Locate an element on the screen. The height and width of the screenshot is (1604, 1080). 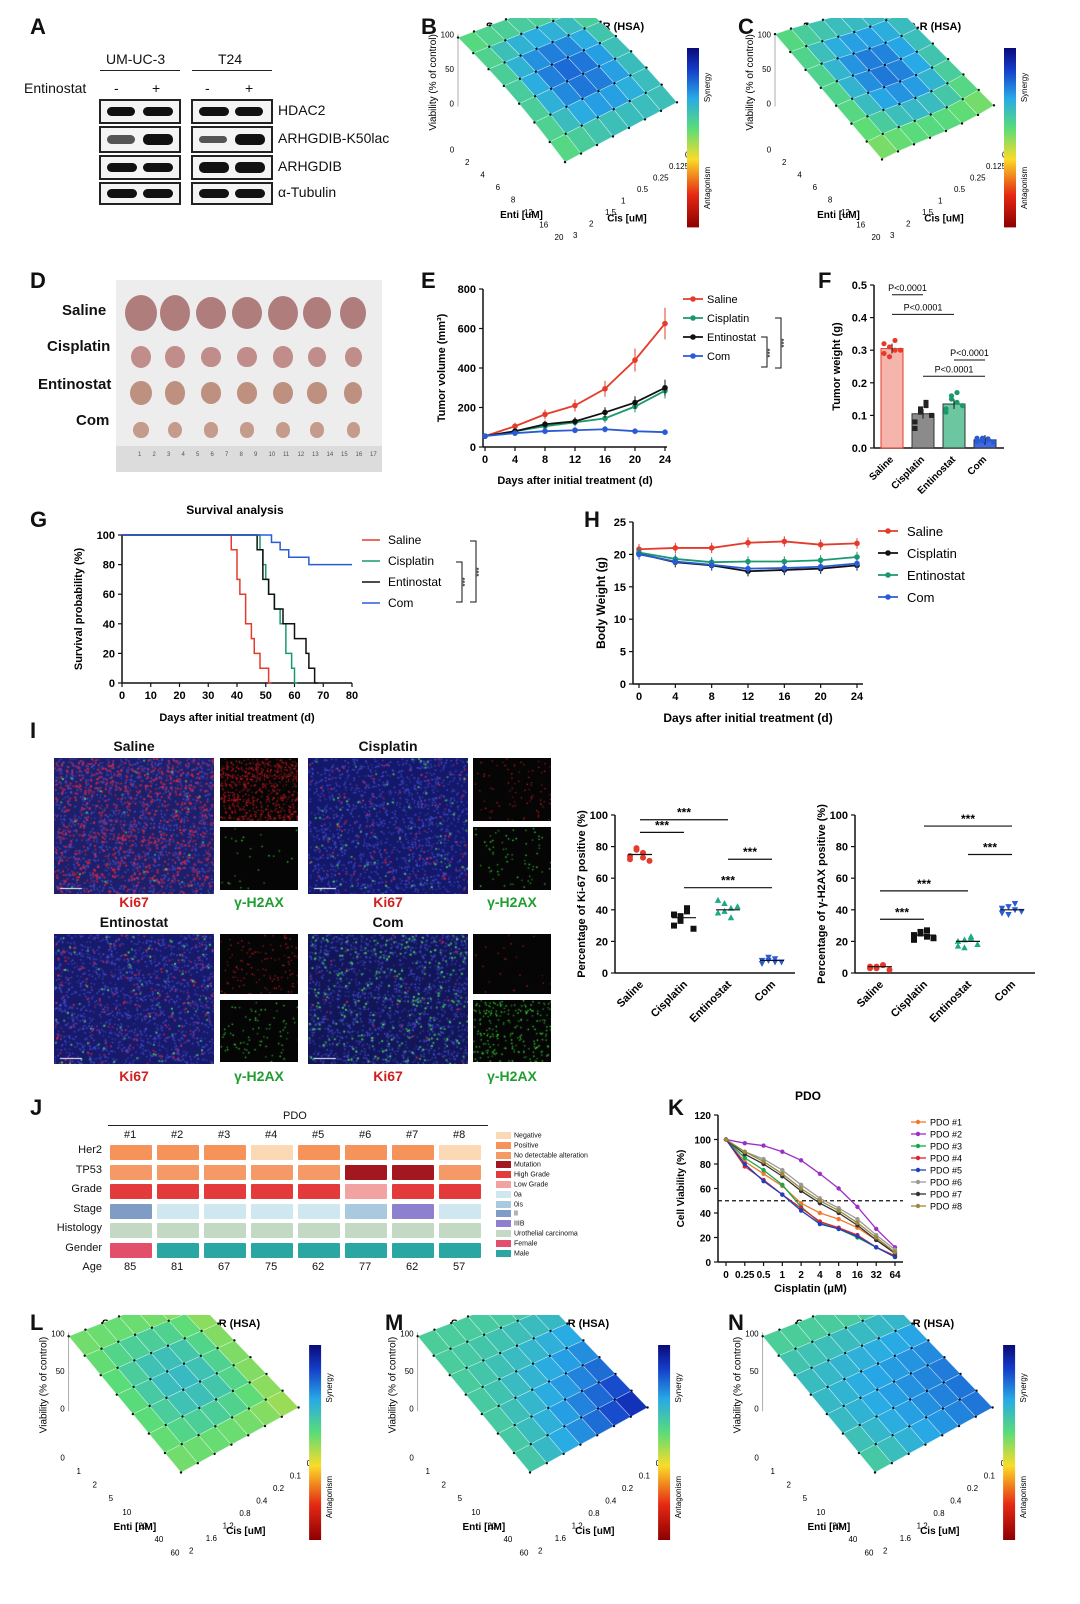
z-tick-label: 0 is located at coordinates (411, 1408).